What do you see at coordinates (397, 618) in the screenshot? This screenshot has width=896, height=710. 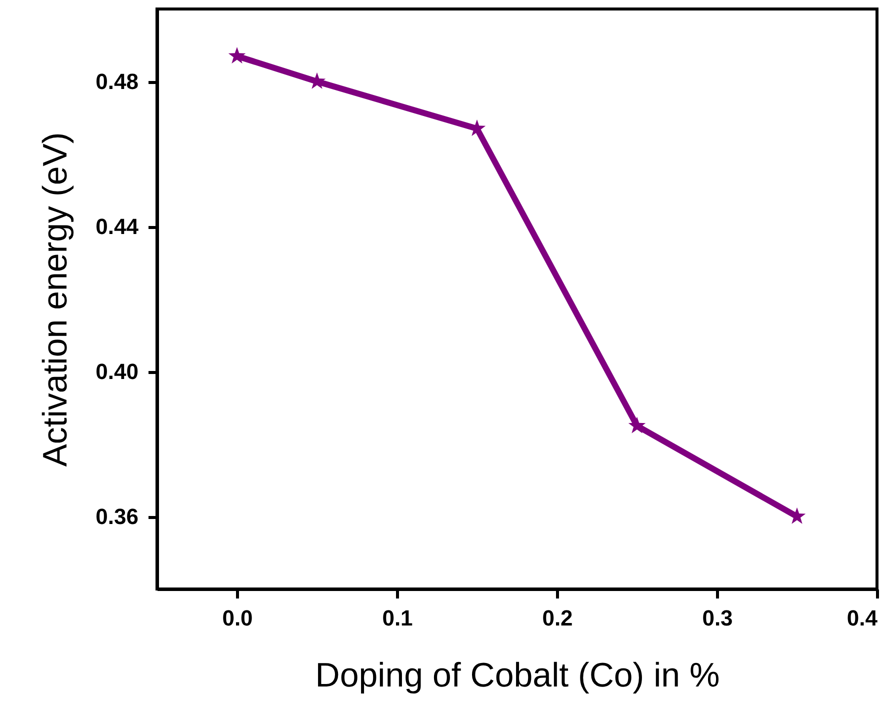 I see `x-tick-label: 0.1` at bounding box center [397, 618].